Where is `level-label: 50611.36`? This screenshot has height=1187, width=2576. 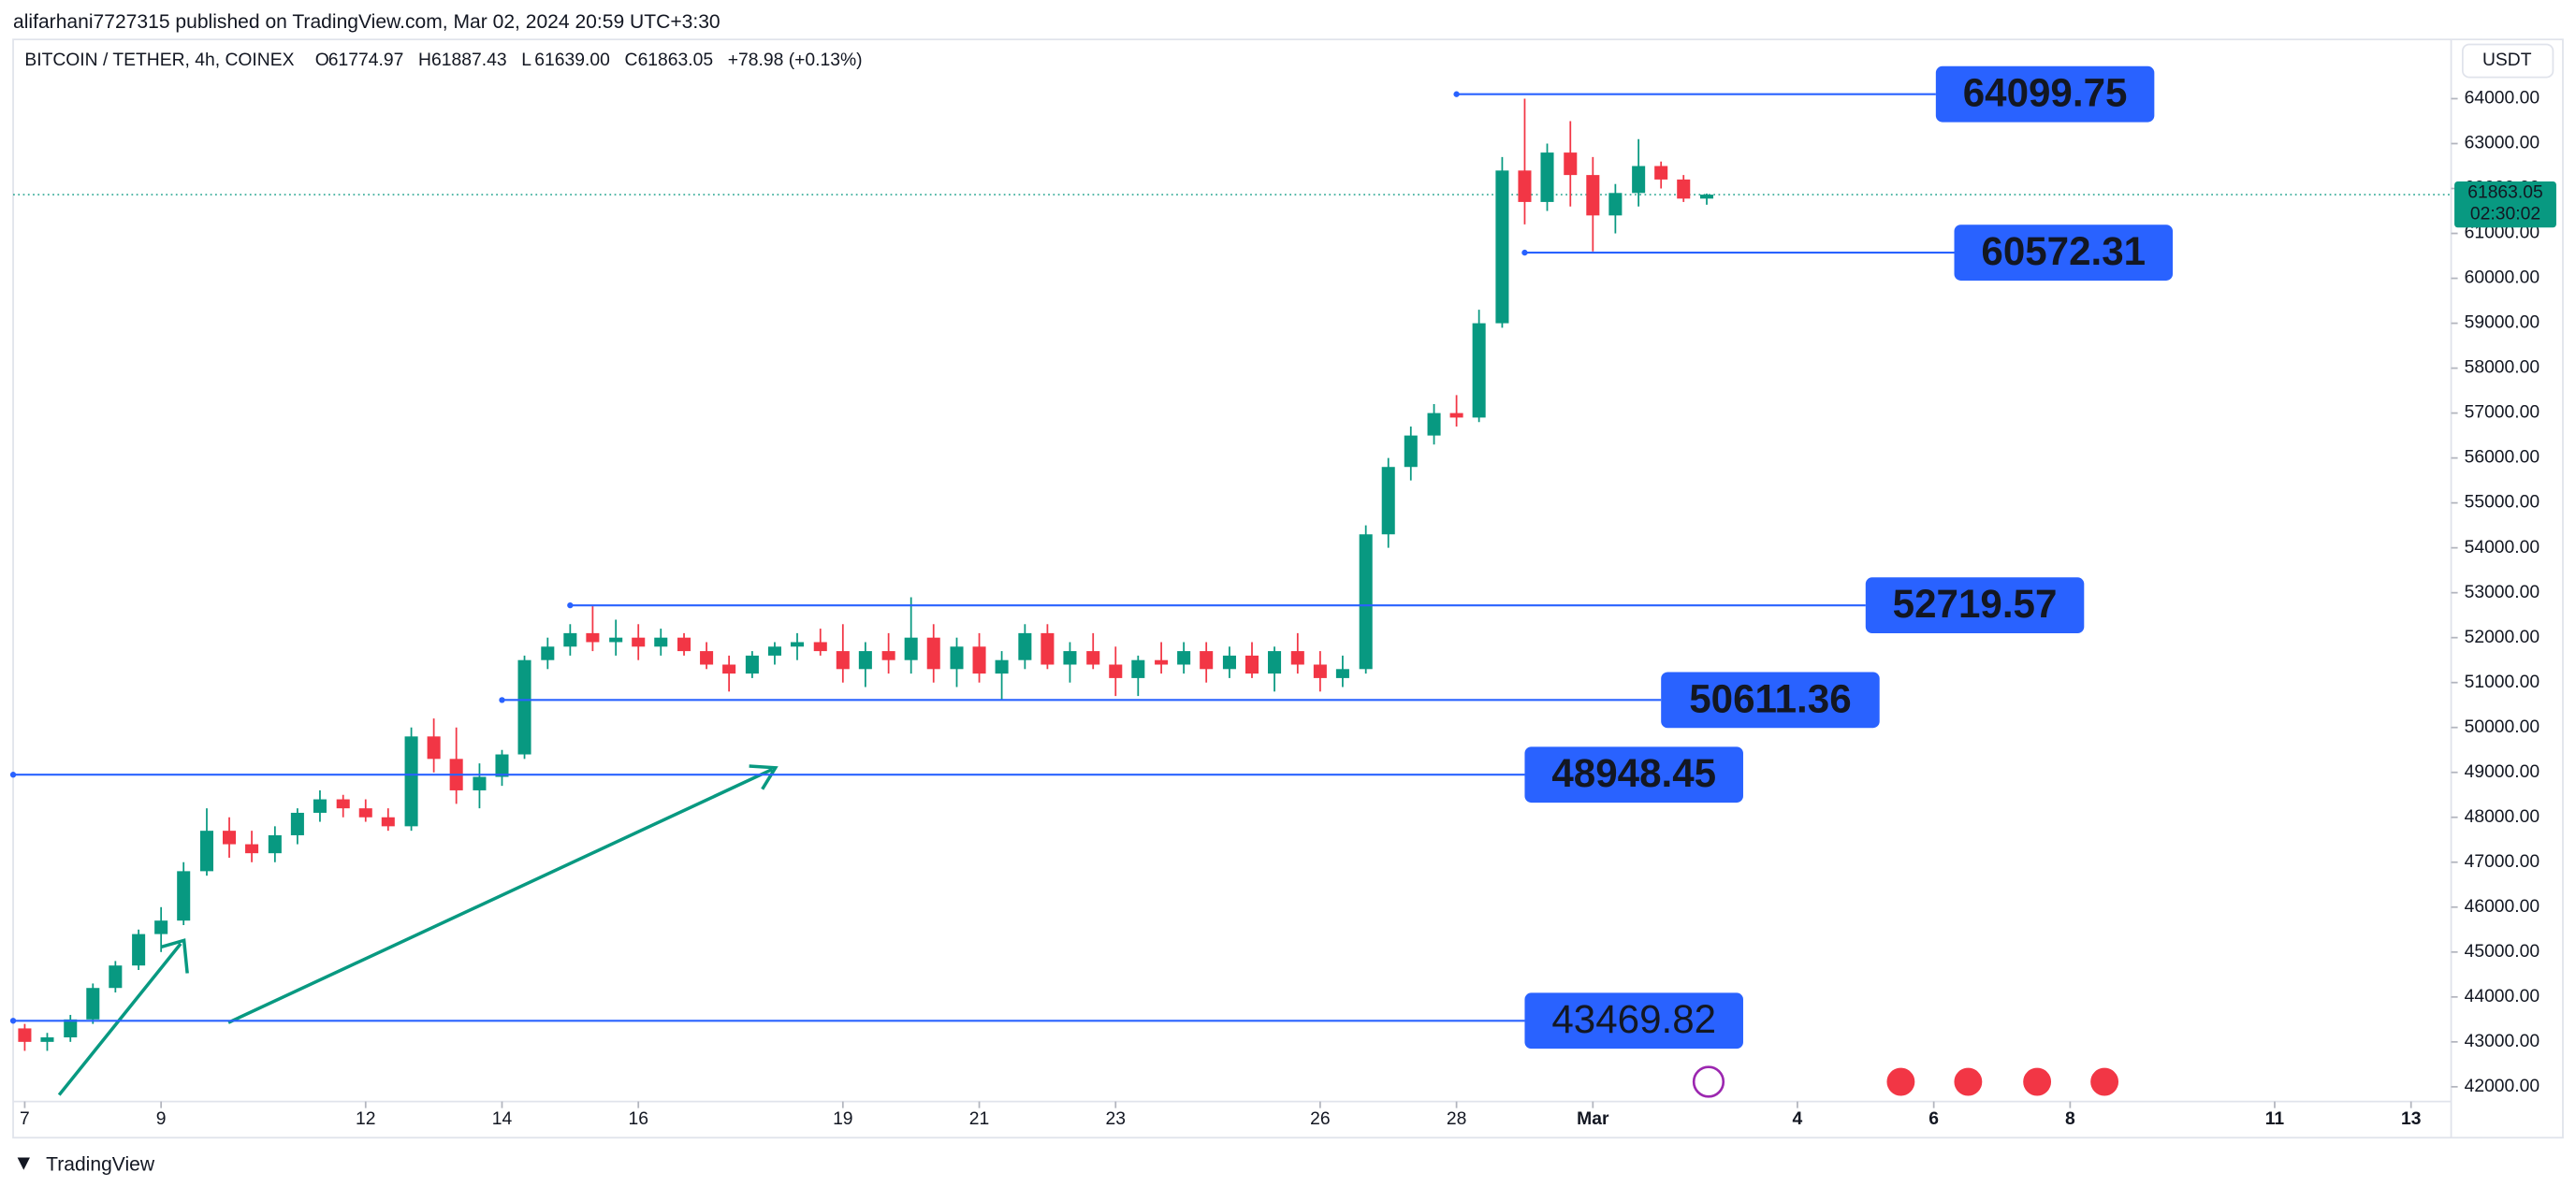
level-label: 50611.36 is located at coordinates (1770, 698).